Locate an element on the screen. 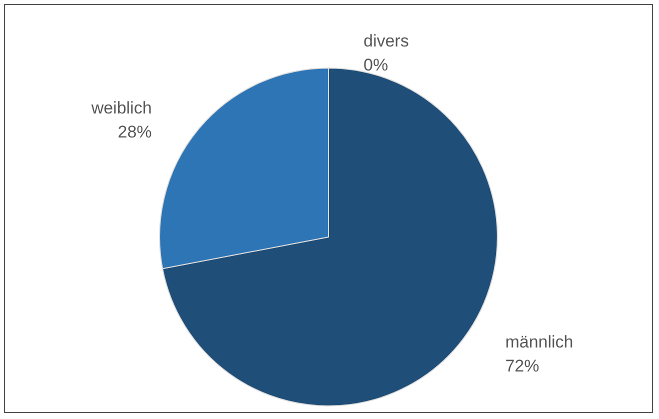  category-label: divers is located at coordinates (386, 41).